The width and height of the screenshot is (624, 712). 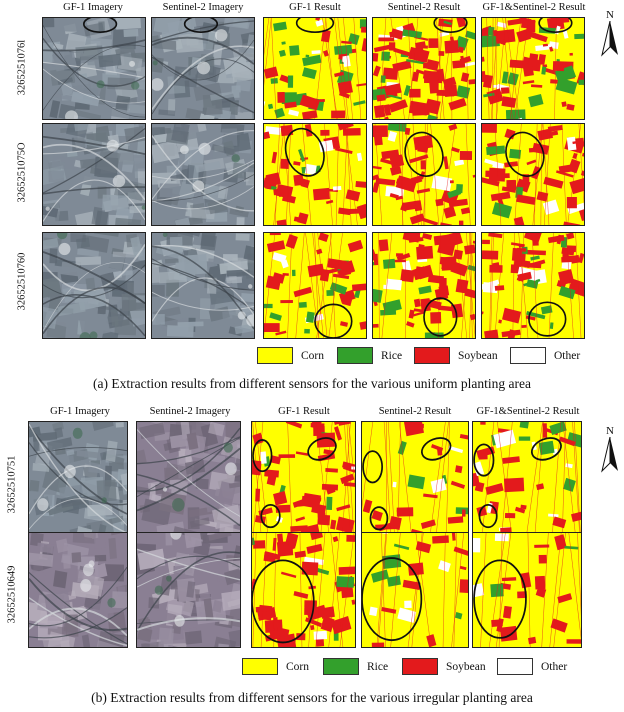 What do you see at coordinates (22, 67) in the screenshot?
I see `row-label: 3265251076l` at bounding box center [22, 67].